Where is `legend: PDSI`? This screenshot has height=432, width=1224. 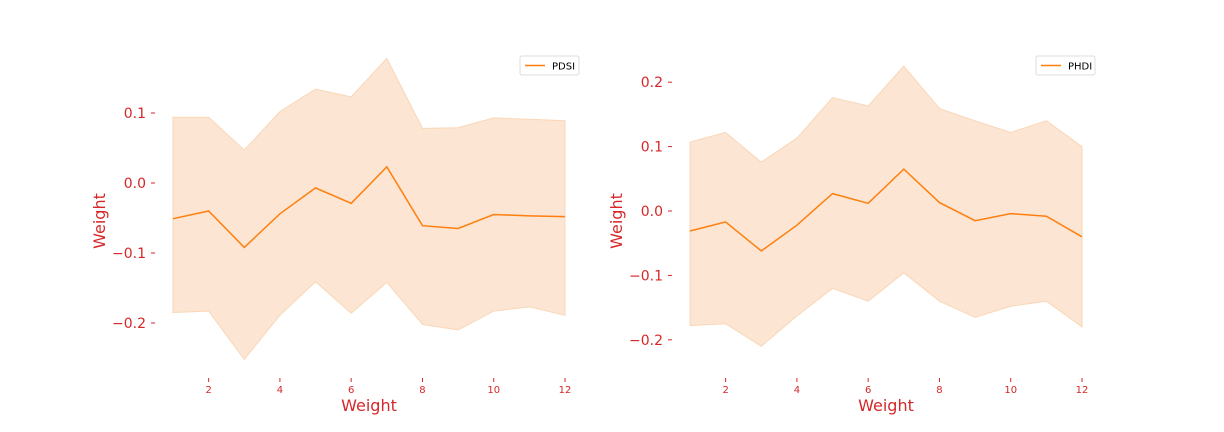 legend: PDSI is located at coordinates (549, 65).